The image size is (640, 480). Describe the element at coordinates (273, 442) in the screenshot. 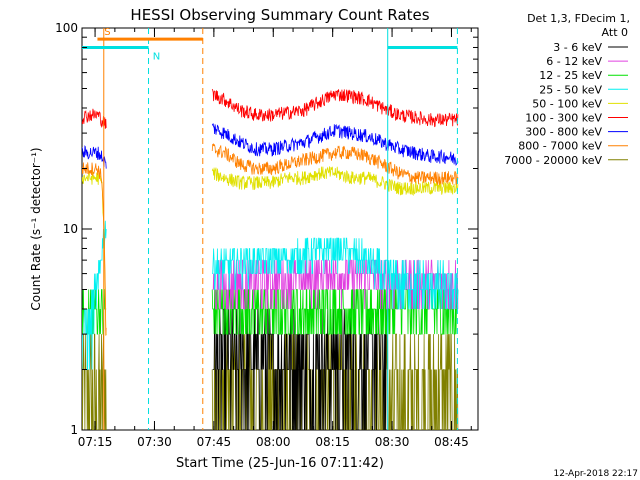

I see `x-tick-label: 08:00` at that location.